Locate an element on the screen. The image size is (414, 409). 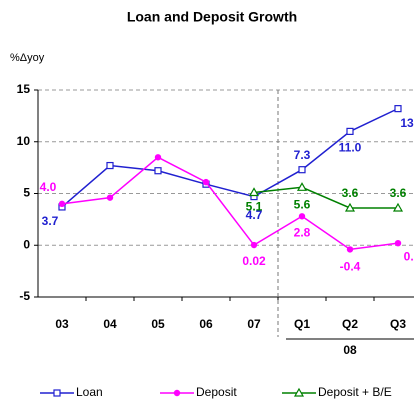
legend-label: Loan is located at coordinates (89, 392).